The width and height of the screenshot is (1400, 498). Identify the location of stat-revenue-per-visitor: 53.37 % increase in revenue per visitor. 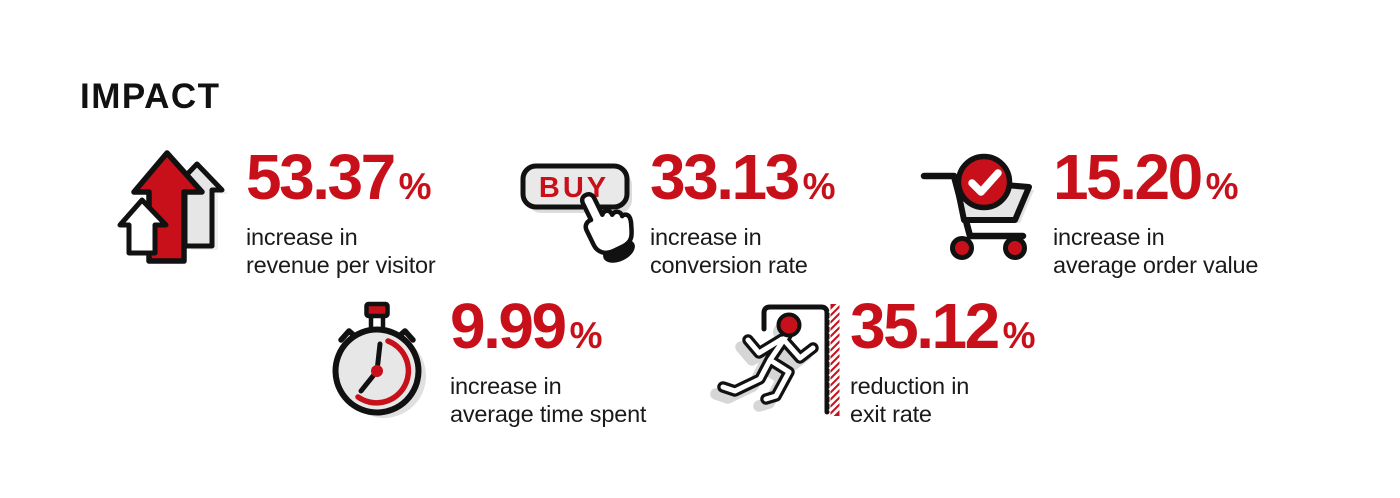
(297, 209).